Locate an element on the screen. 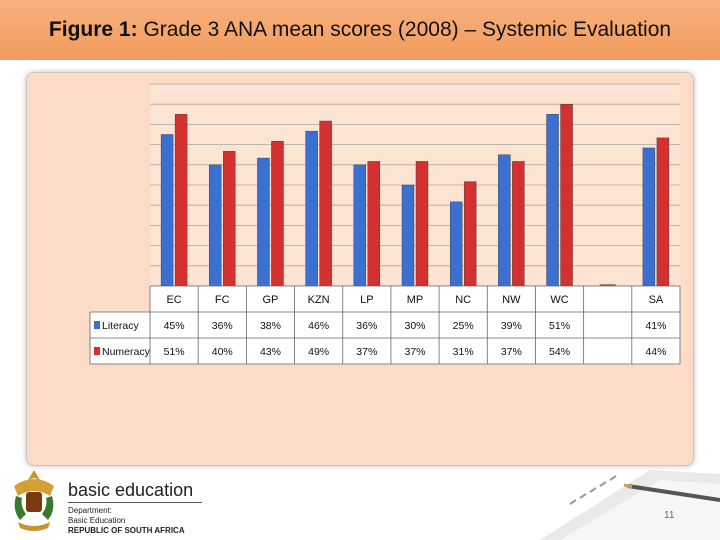 The width and height of the screenshot is (720, 540). notebook-pen-decoration: 11 is located at coordinates (630, 505).